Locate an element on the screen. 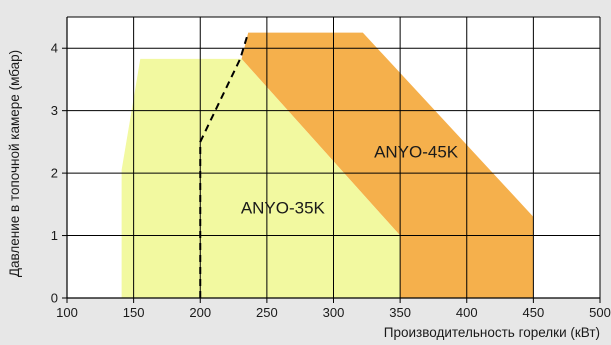 The height and width of the screenshot is (345, 611). y-tick-label: 0 is located at coordinates (54, 298).